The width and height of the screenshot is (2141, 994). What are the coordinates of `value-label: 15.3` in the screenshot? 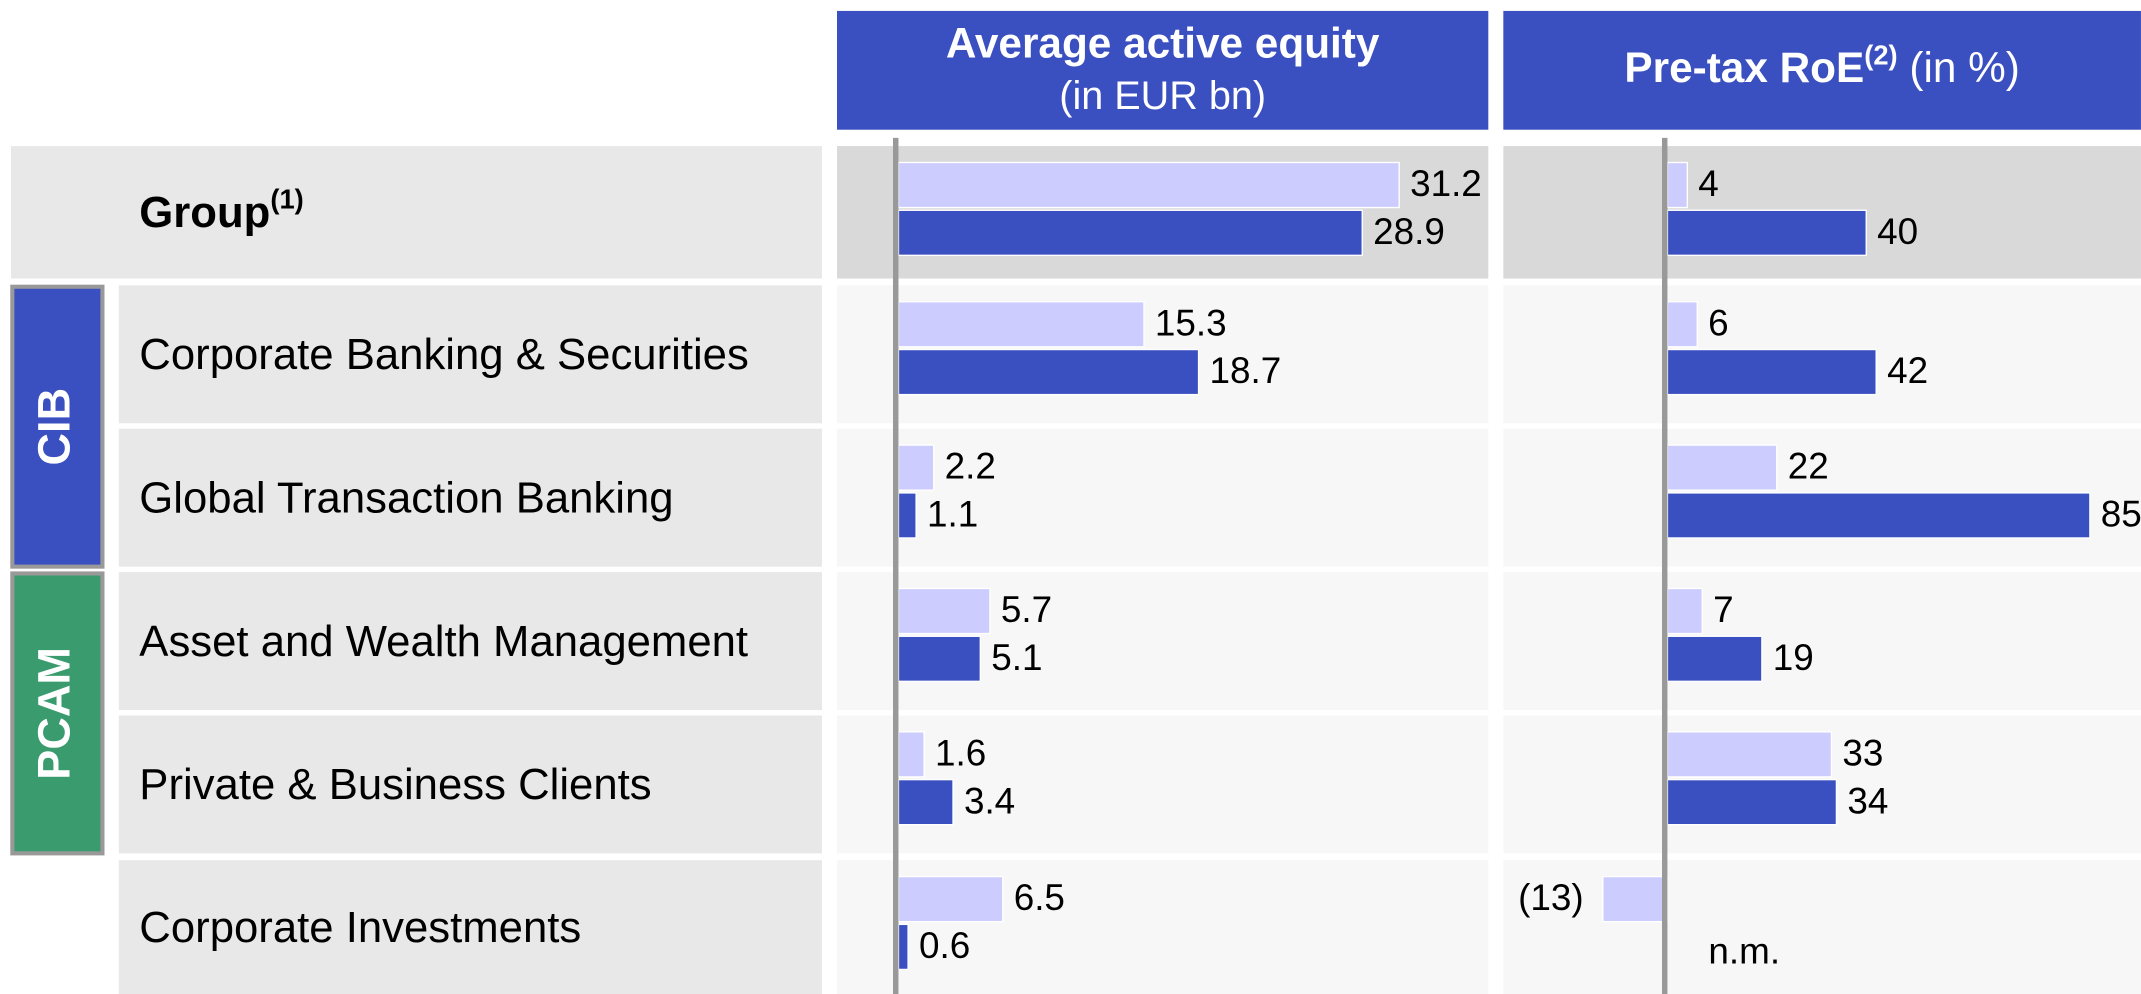 It's located at (1191, 322).